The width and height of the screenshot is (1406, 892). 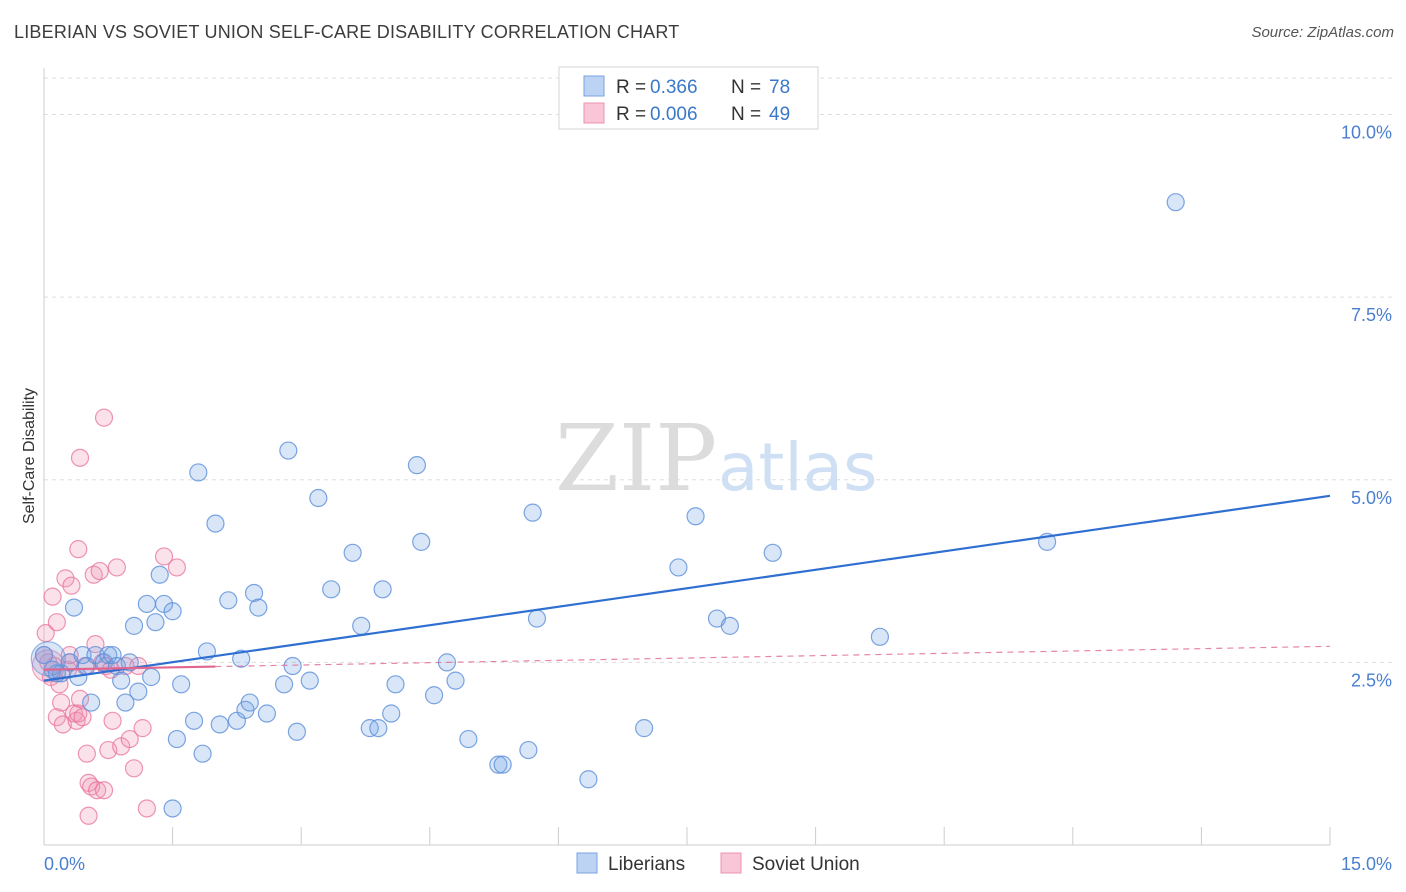 What do you see at coordinates (731, 863) in the screenshot?
I see `legend-swatch-soviet-bottom` at bounding box center [731, 863].